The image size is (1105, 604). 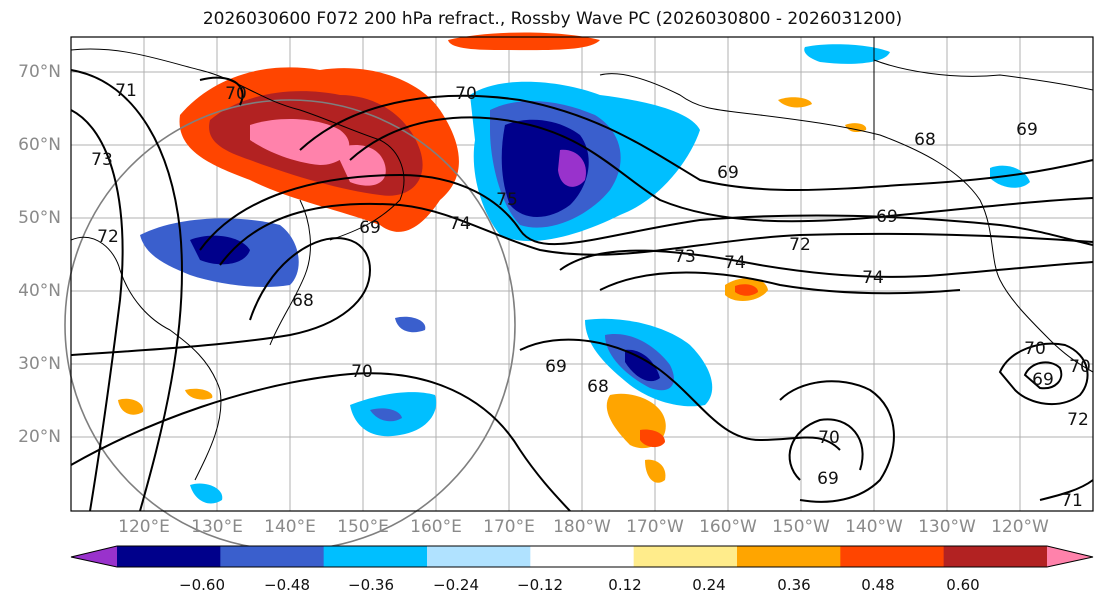 I want to click on lat-label: 40°N, so click(x=39, y=291).